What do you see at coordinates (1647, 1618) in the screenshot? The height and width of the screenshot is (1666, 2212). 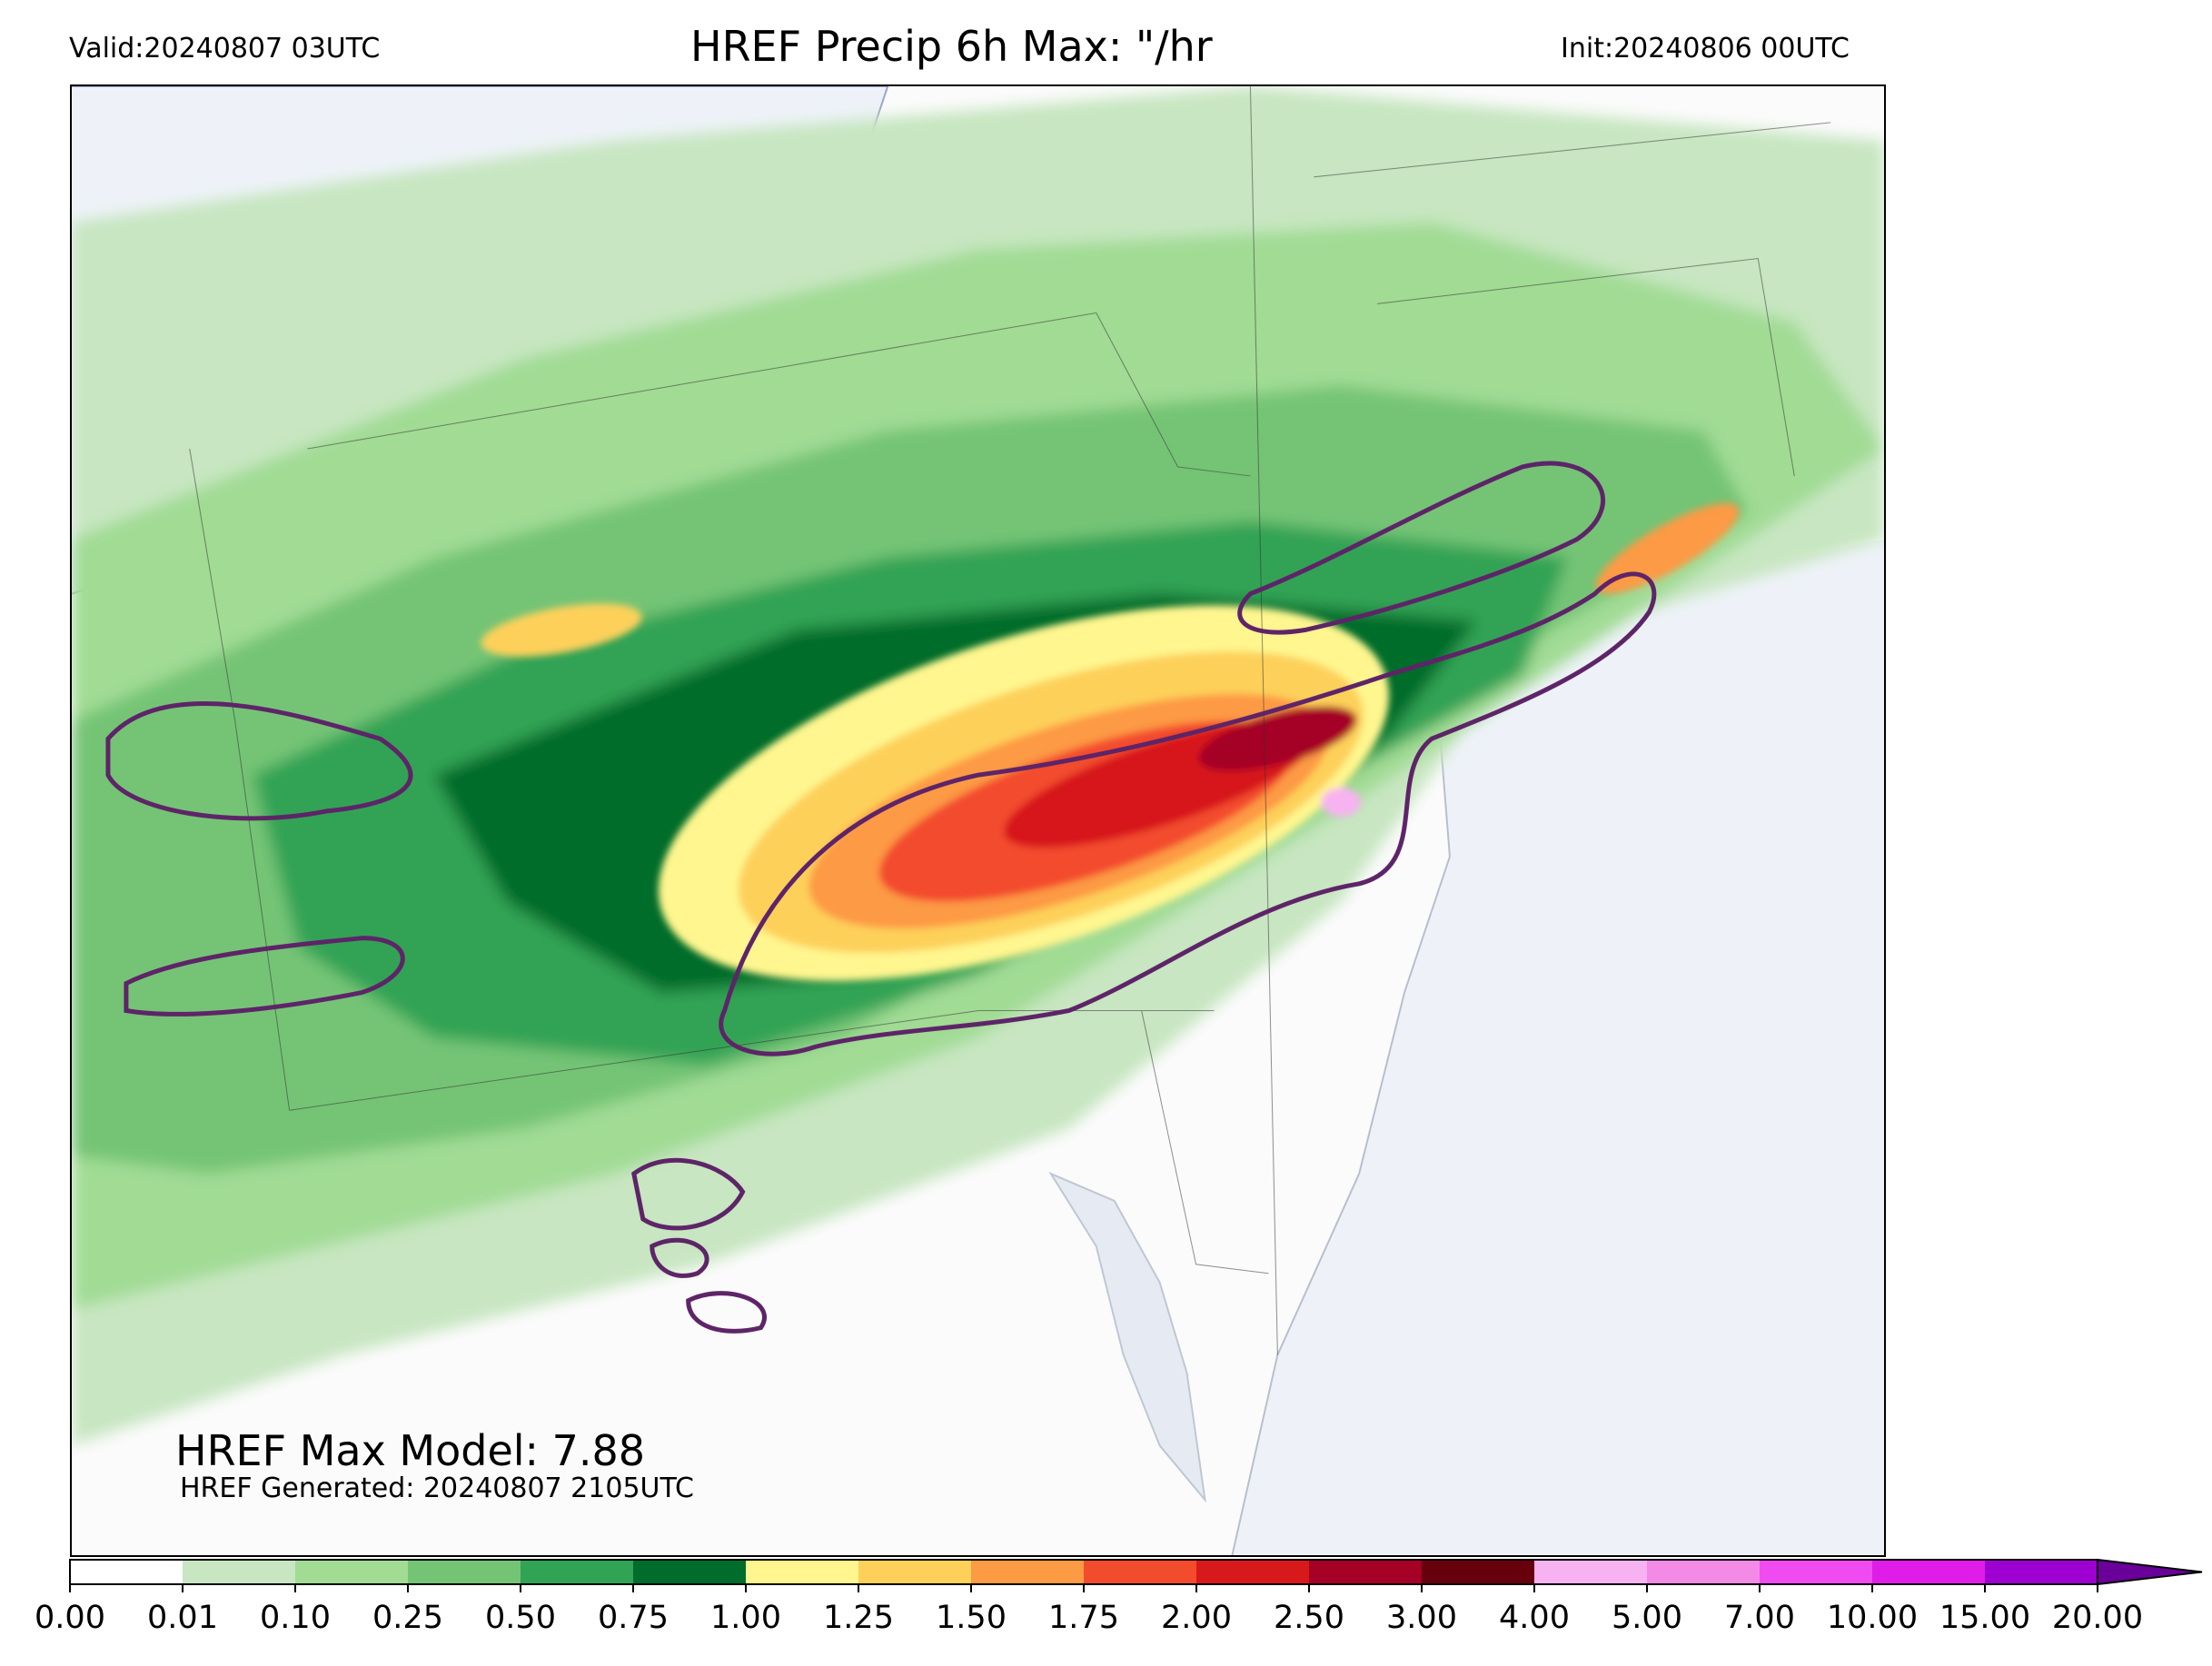 I see `colorbar-tick-label: 5.00` at bounding box center [1647, 1618].